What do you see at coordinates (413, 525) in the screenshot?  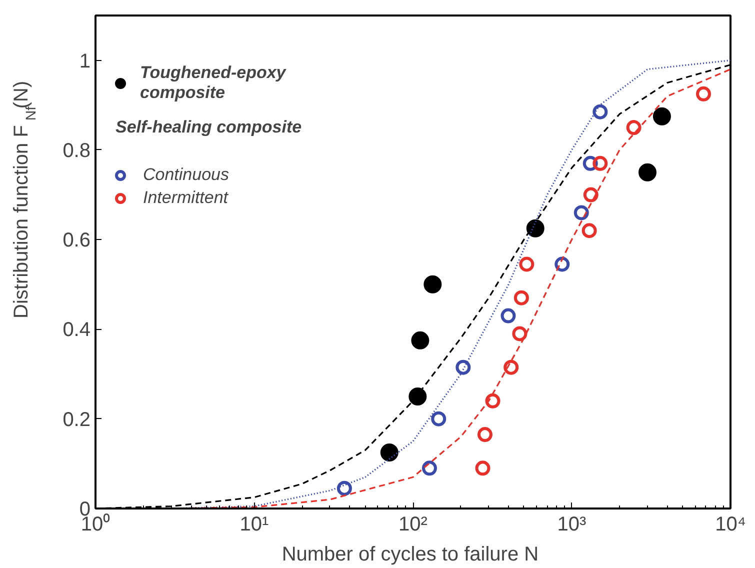 I see `x-tick-label: 10²` at bounding box center [413, 525].